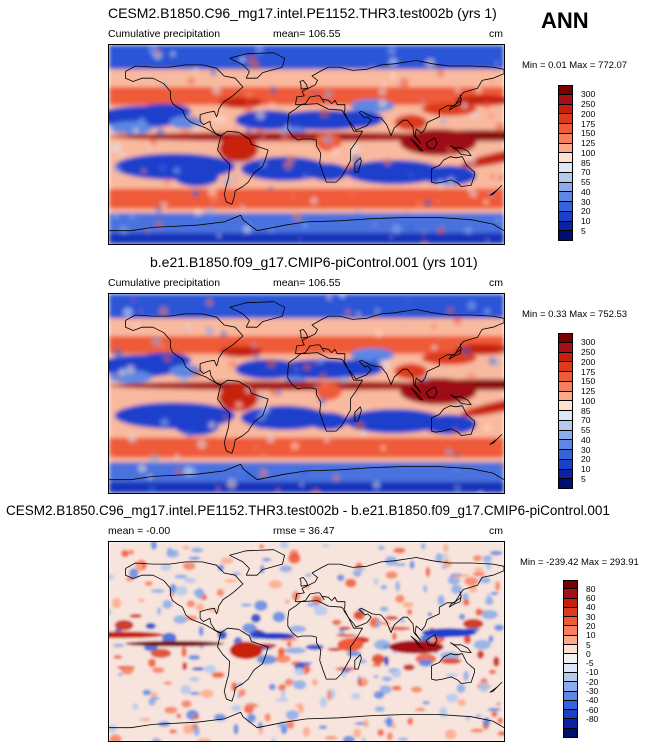 Image resolution: width=645 pixels, height=747 pixels. What do you see at coordinates (588, 133) in the screenshot?
I see `colorbar-tick-label: 150` at bounding box center [588, 133].